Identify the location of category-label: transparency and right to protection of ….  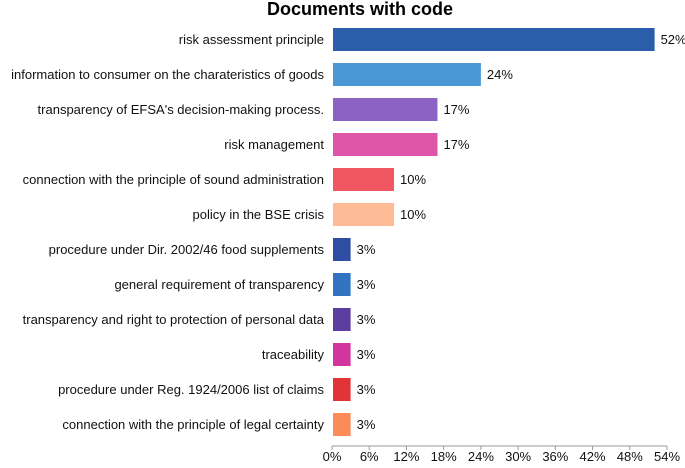
(174, 319).